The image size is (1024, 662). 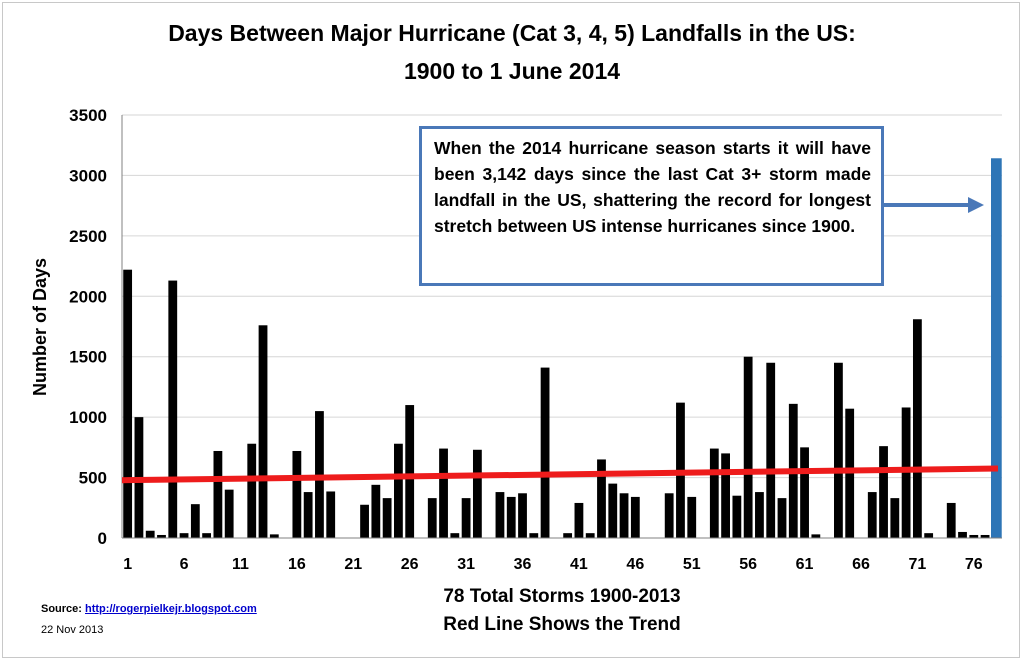 What do you see at coordinates (562, 596) in the screenshot?
I see `x-axis-title: 78 Total Storms 1900-2013` at bounding box center [562, 596].